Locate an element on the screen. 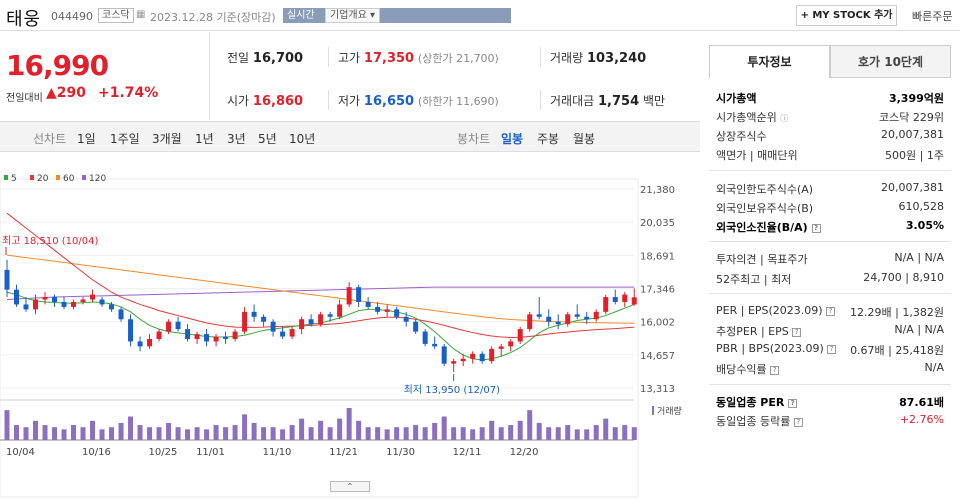  my-stock-add-button: + MY STOCK 추가 is located at coordinates (846, 15).